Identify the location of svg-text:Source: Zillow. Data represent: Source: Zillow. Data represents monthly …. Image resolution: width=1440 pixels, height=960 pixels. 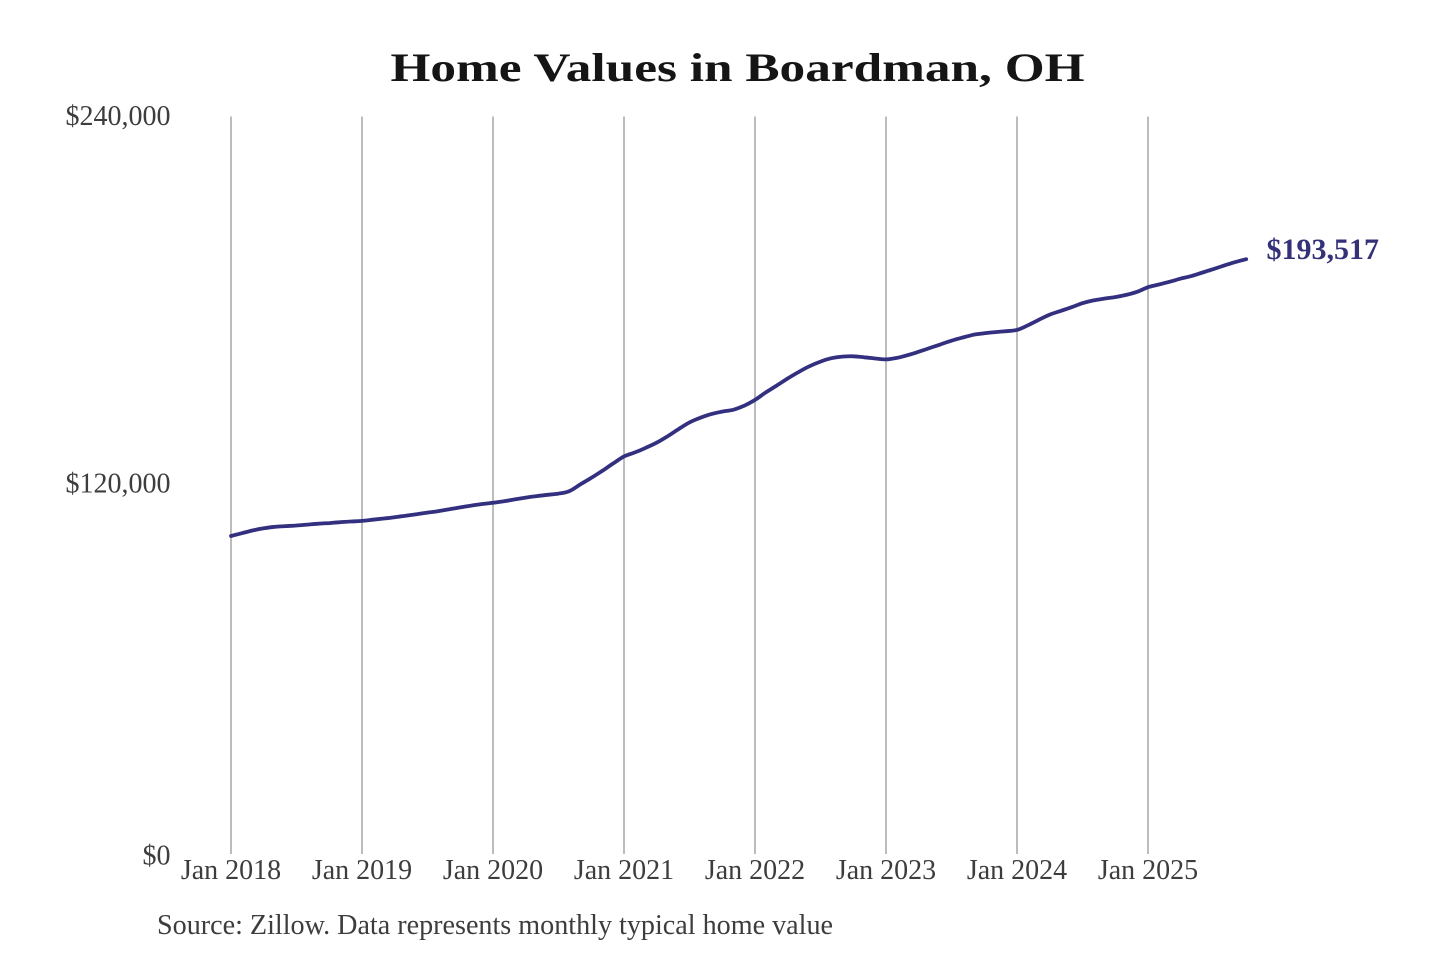
(495, 925).